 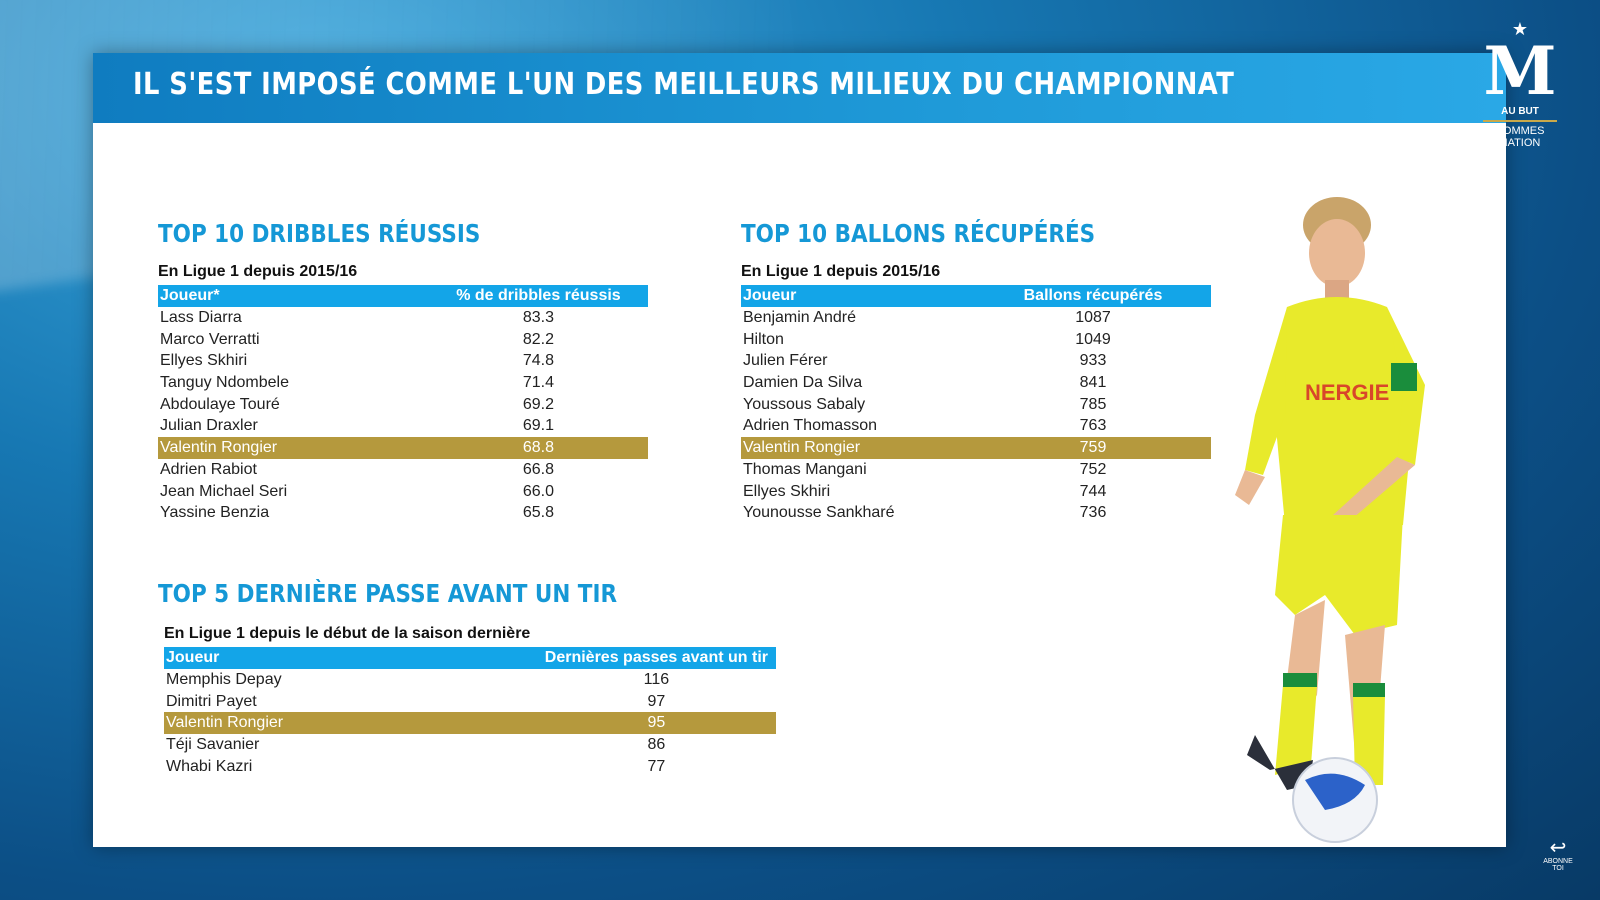 I want to click on stat-value-cell: 785, so click(x=1093, y=404).